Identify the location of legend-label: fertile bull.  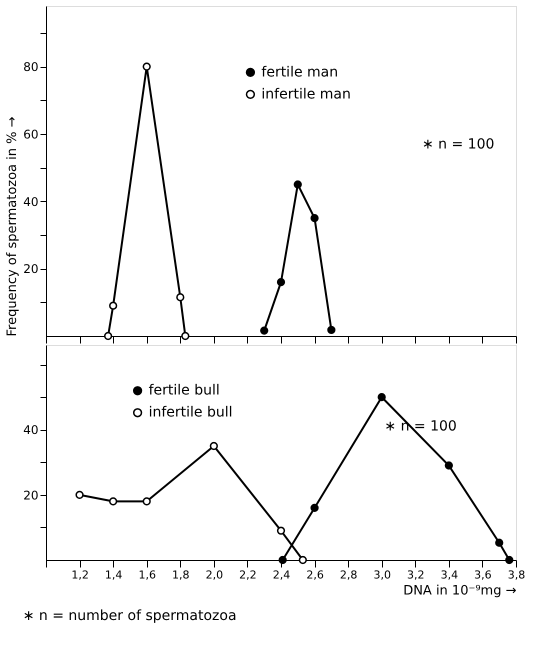
(184, 390).